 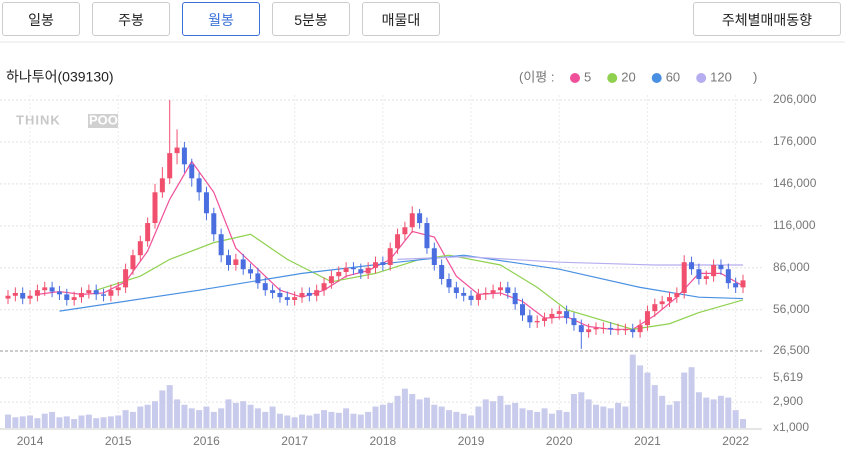 What do you see at coordinates (536, 76) in the screenshot?
I see `legend-title: (이평 :` at bounding box center [536, 76].